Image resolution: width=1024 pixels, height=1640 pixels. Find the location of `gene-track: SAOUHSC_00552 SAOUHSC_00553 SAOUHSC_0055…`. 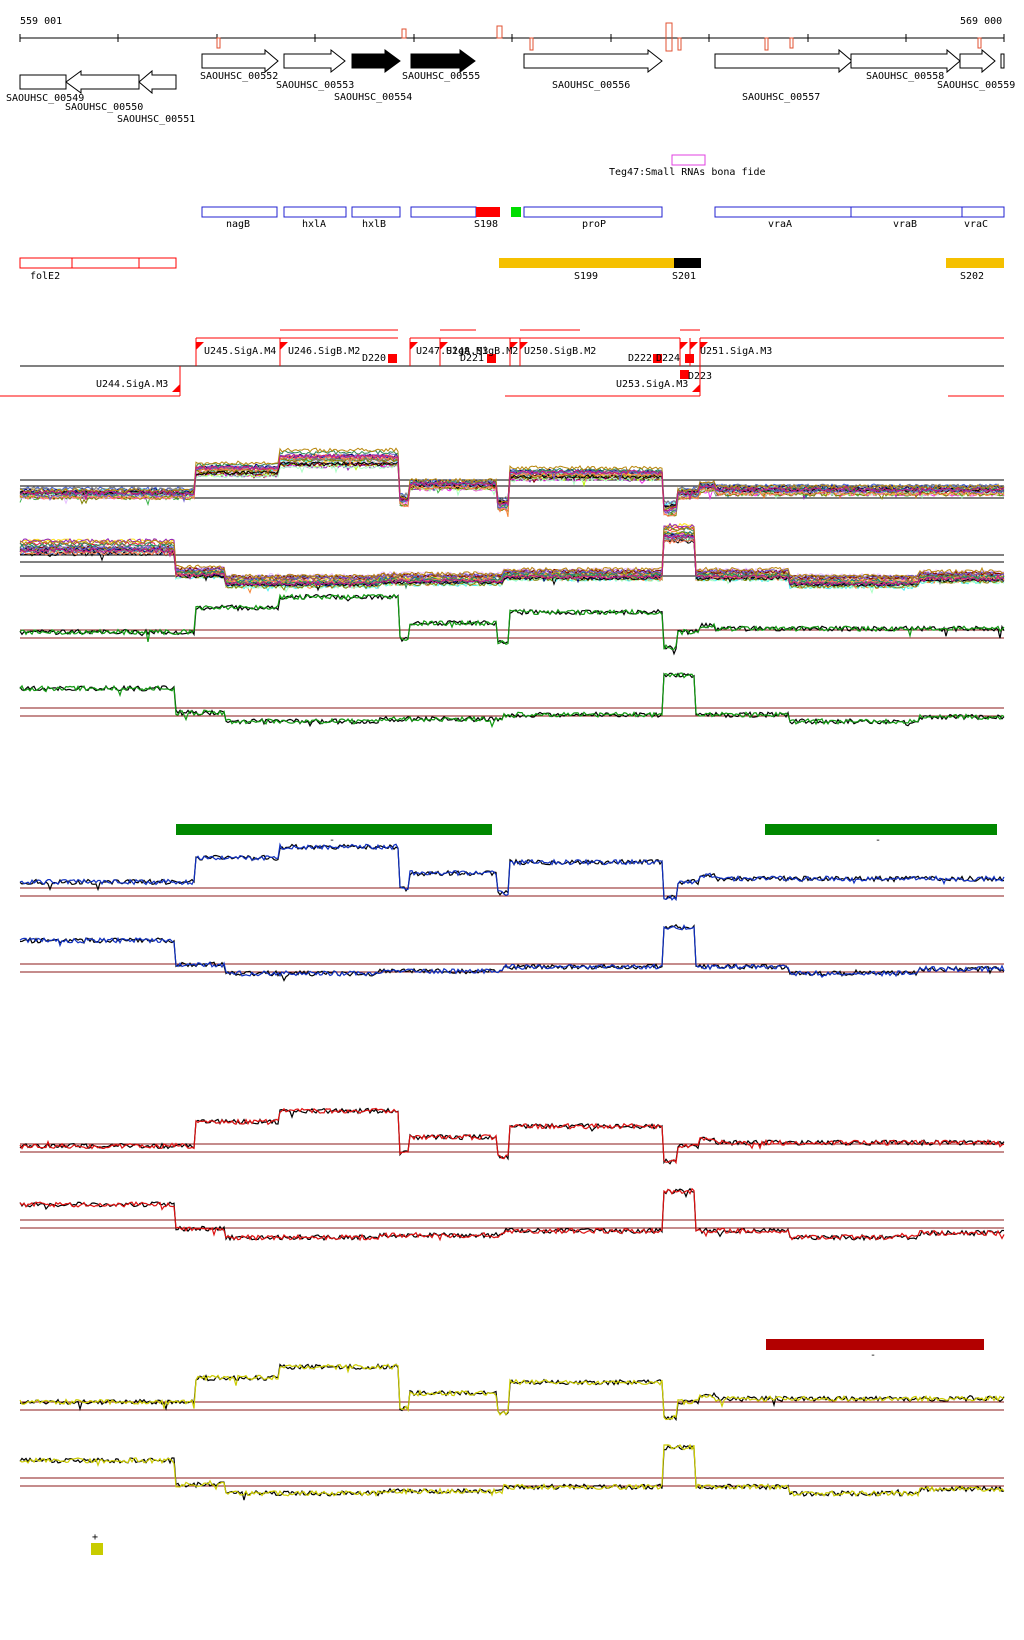

gene-track: SAOUHSC_00552 SAOUHSC_00553 SAOUHSC_0055… is located at coordinates (510, 86).